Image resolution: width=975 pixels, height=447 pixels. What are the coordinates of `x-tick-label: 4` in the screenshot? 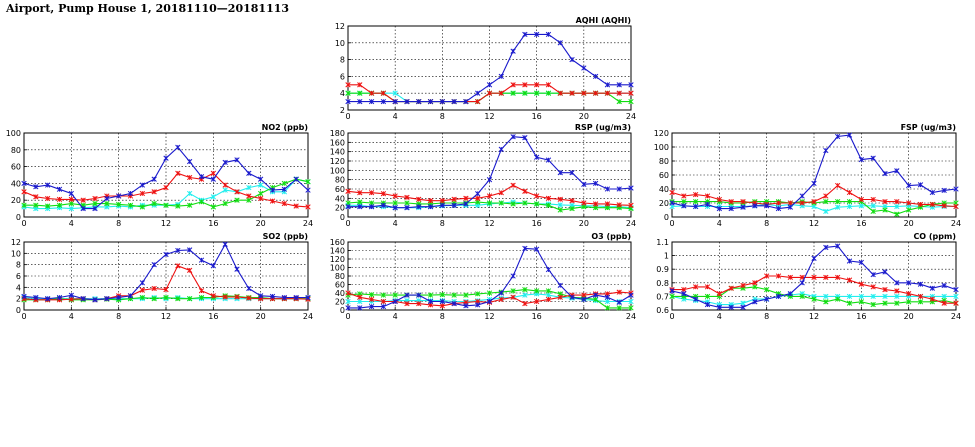 It's located at (71, 316).